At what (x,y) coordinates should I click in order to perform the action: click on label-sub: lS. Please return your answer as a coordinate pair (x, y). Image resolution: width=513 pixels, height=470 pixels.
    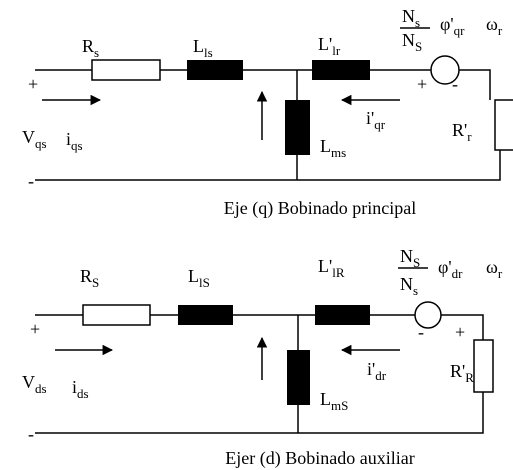
    Looking at the image, I should click on (204, 282).